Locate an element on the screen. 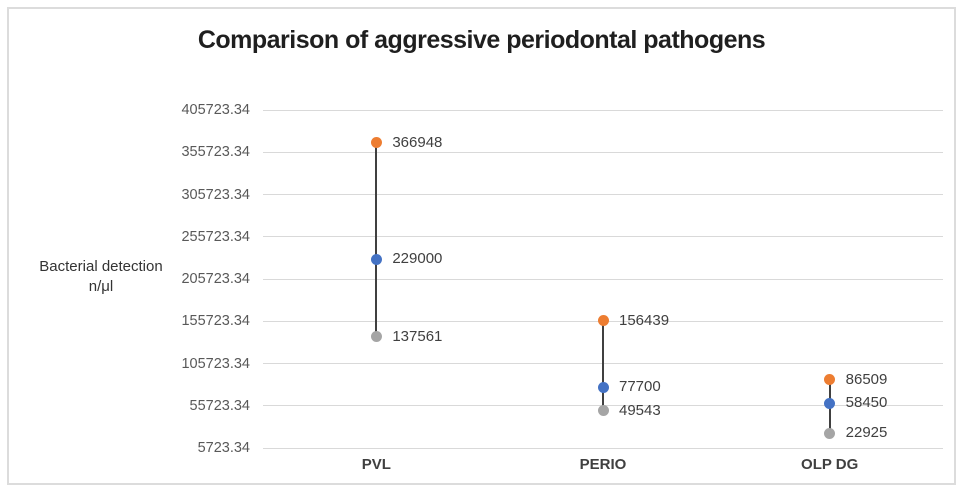 The height and width of the screenshot is (493, 964). y-axis-tick-label: 255723.34 is located at coordinates (215, 236).